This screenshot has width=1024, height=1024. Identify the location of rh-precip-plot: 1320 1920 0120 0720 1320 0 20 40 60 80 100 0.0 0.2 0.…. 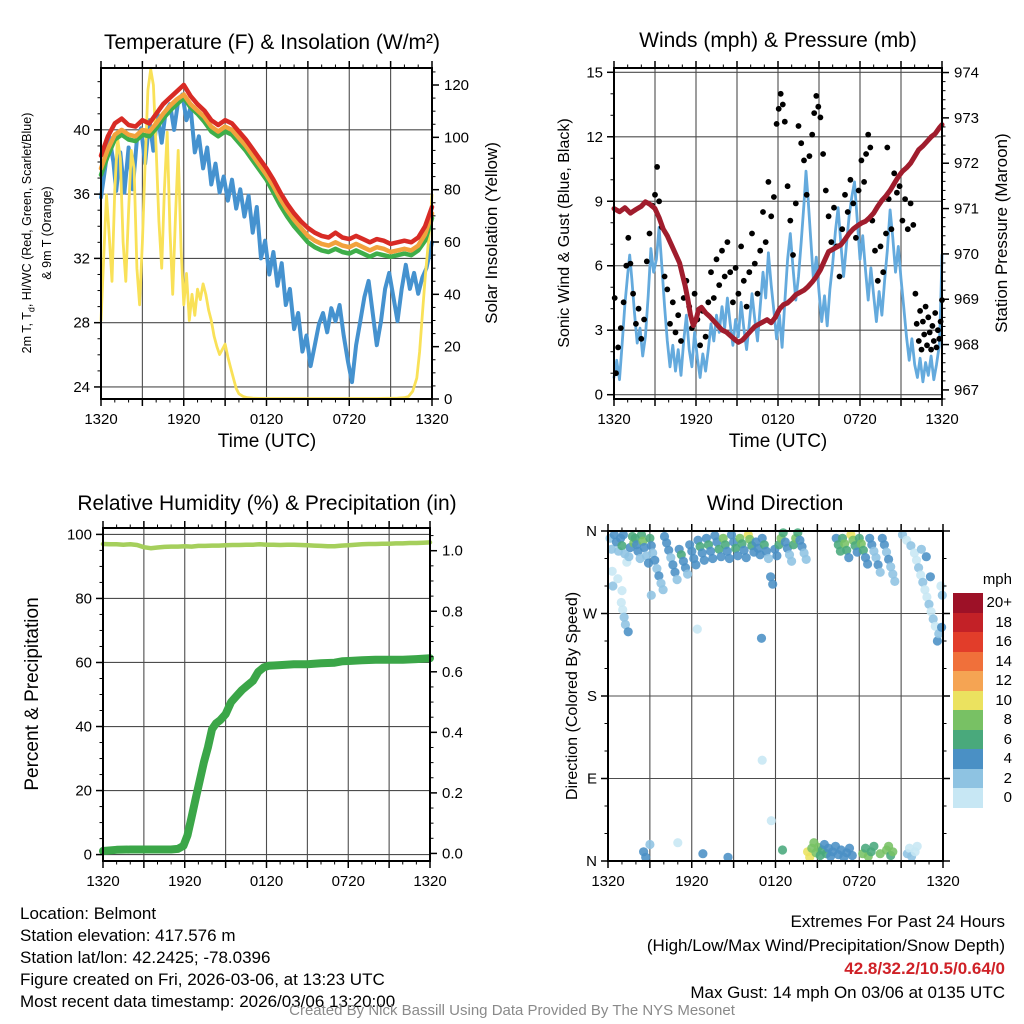
(265, 705).